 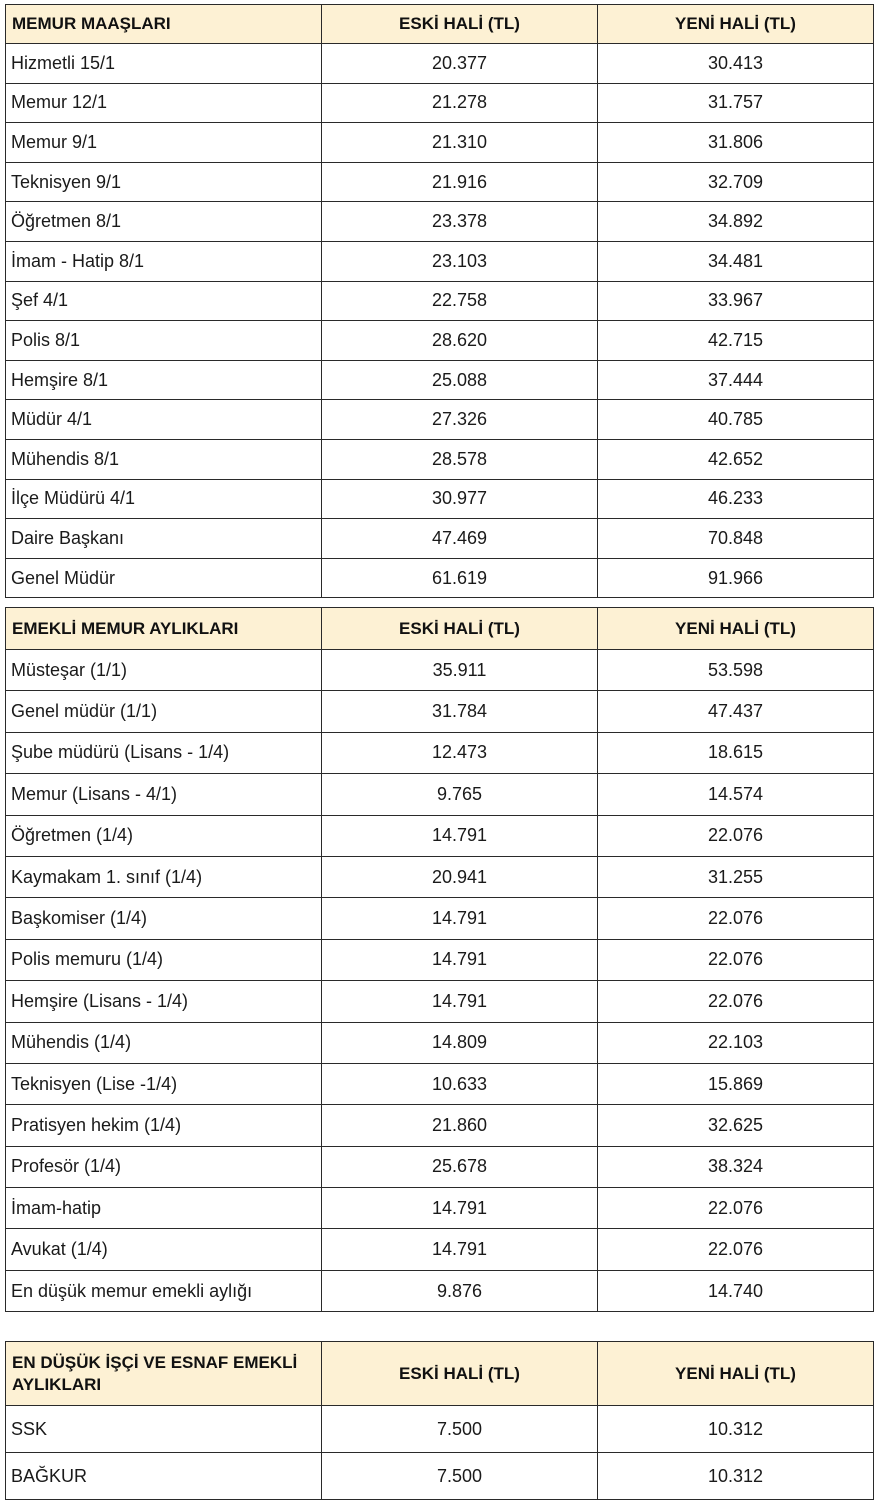 What do you see at coordinates (163, 794) in the screenshot?
I see `position-cell: Memur (Lisans - 4/1)` at bounding box center [163, 794].